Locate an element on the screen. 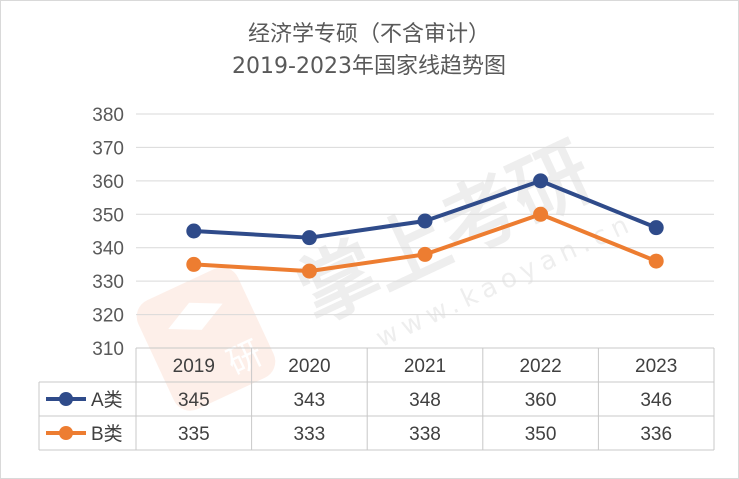  x-category-label: 2020 is located at coordinates (309, 366).